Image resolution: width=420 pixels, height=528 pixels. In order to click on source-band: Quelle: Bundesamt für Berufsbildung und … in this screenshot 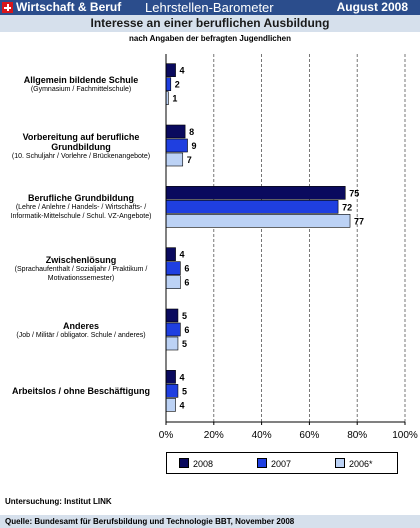, I will do `click(210, 521)`.